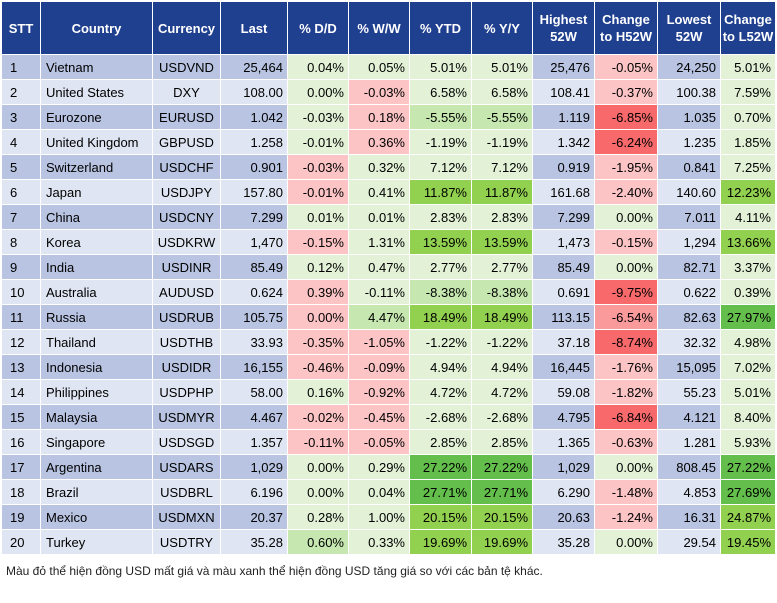 The width and height of the screenshot is (777, 603). I want to click on cell-yy: 27.22%, so click(502, 467).